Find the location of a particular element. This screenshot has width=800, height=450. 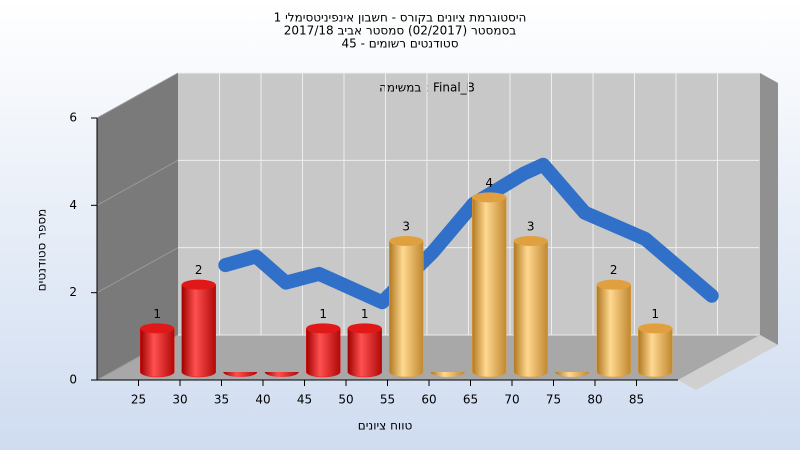

data-label: 4 is located at coordinates (489, 183).